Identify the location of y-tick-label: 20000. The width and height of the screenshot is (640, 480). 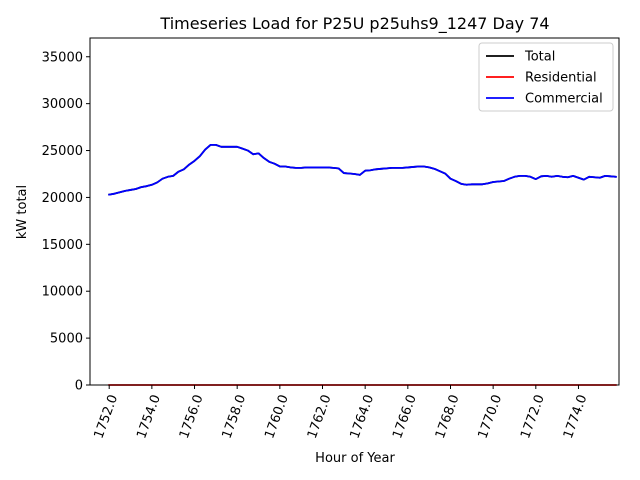
(62, 198).